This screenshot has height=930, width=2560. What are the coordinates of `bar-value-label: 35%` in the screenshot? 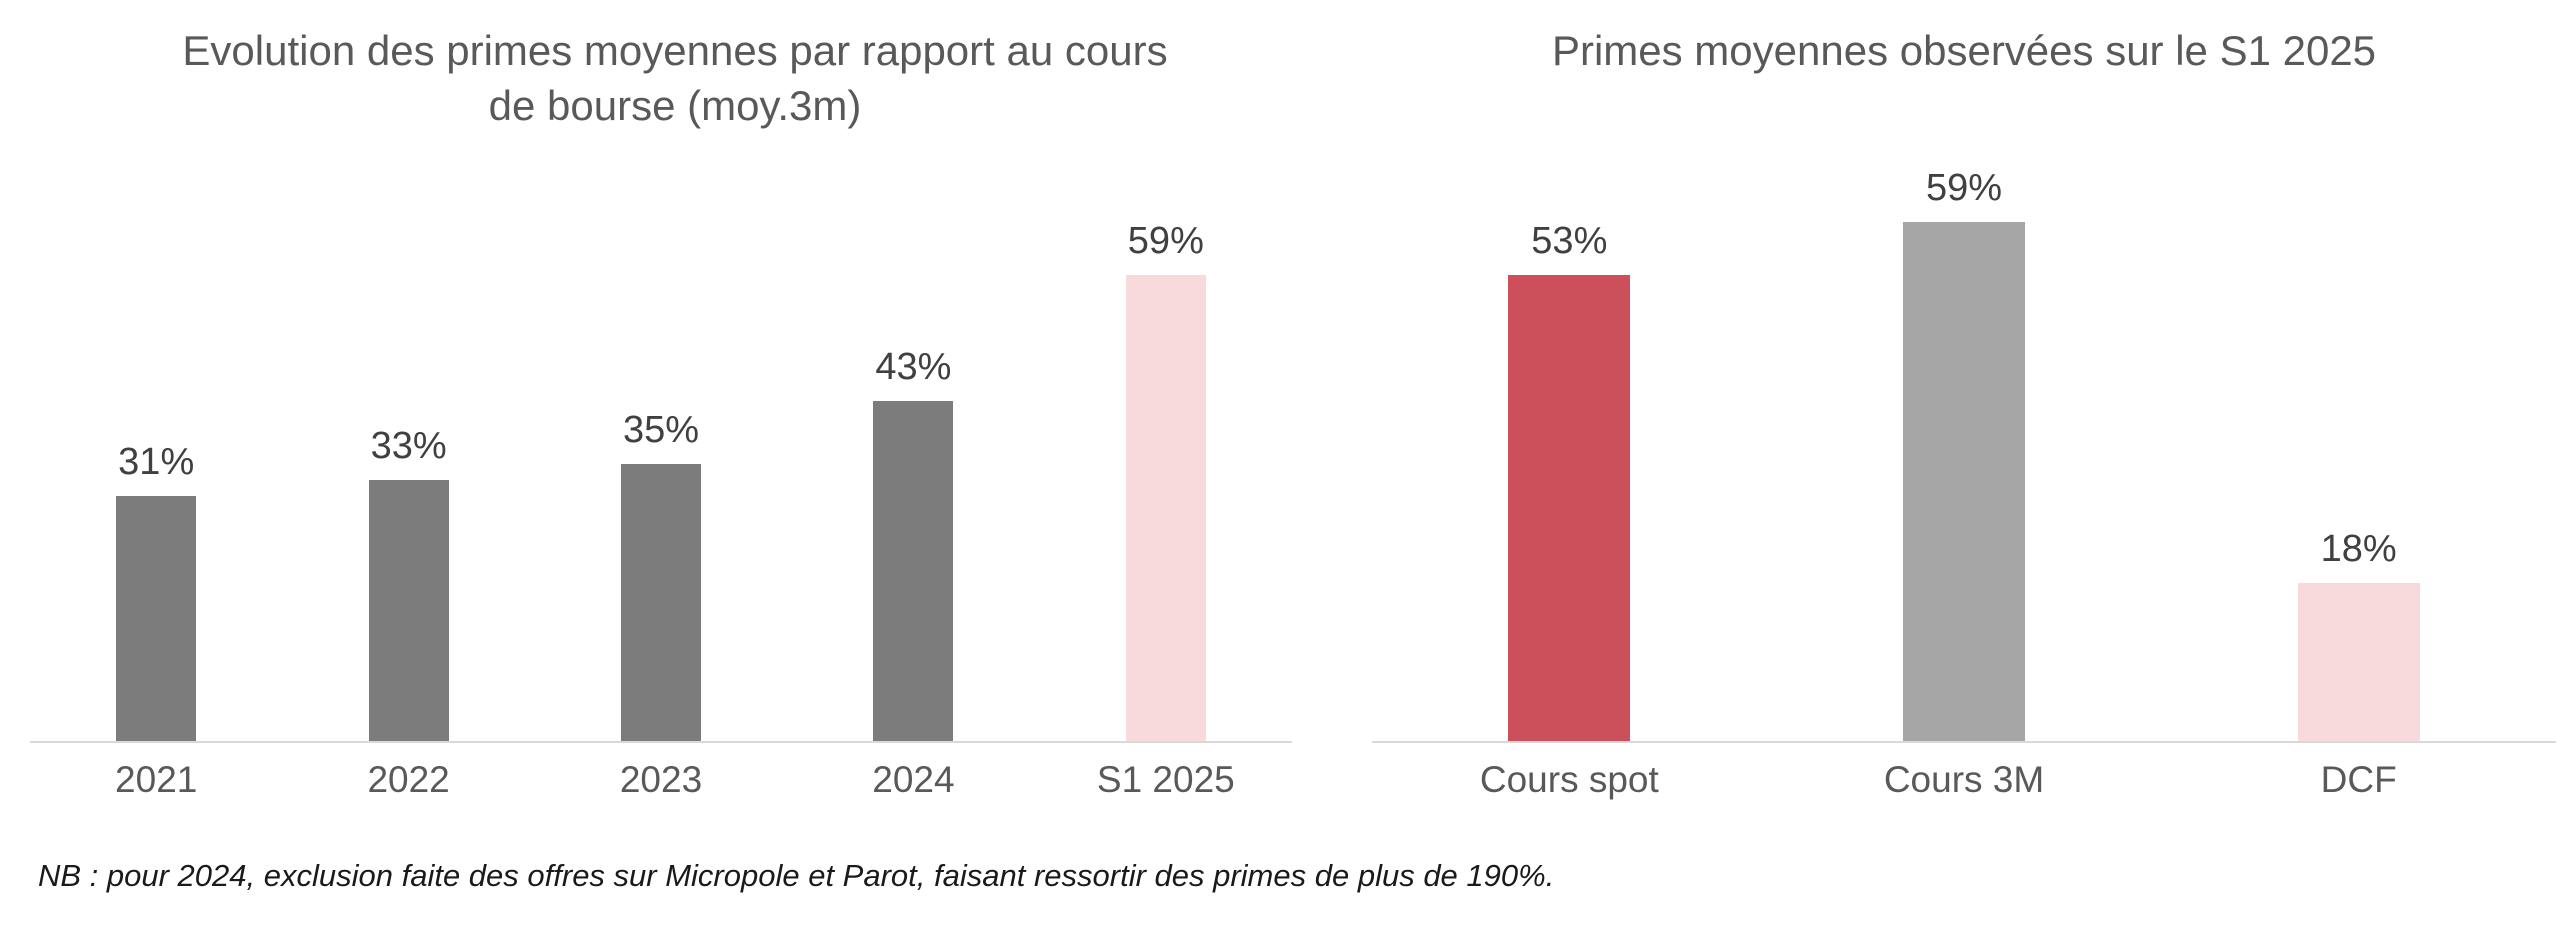 It's located at (661, 430).